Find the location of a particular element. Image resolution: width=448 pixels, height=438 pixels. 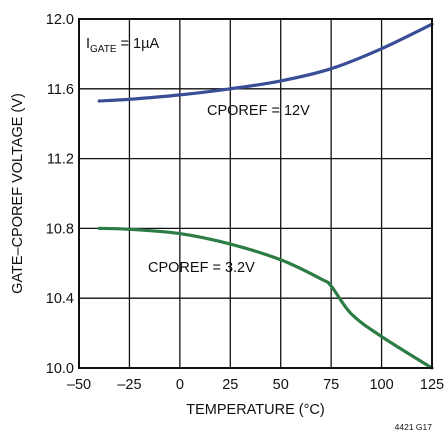

x-tick-label: –50 is located at coordinates (79, 385).